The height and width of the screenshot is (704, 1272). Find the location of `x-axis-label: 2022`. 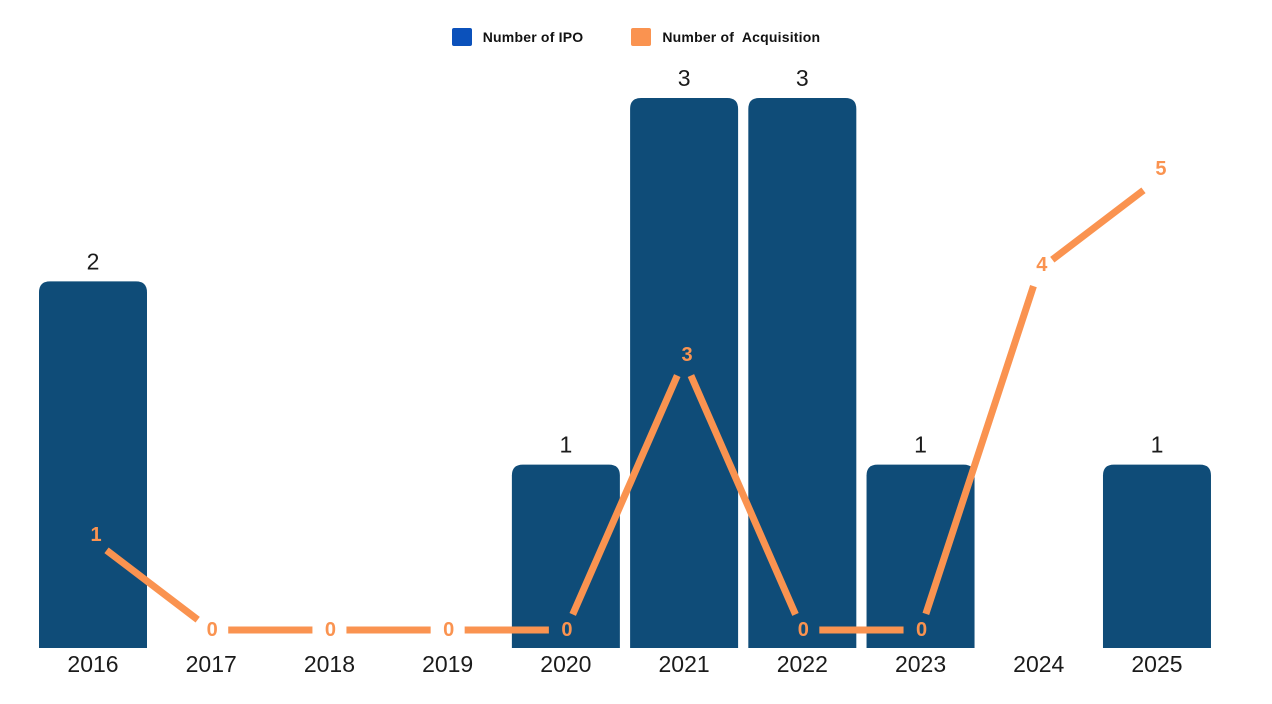

x-axis-label: 2022 is located at coordinates (802, 664).